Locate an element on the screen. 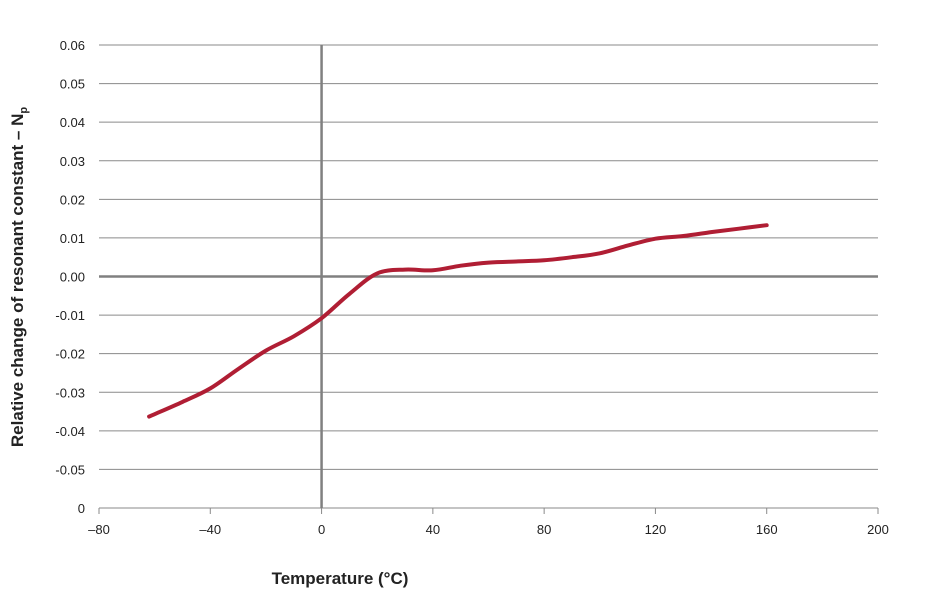  x-tick-label: 160 is located at coordinates (767, 529).